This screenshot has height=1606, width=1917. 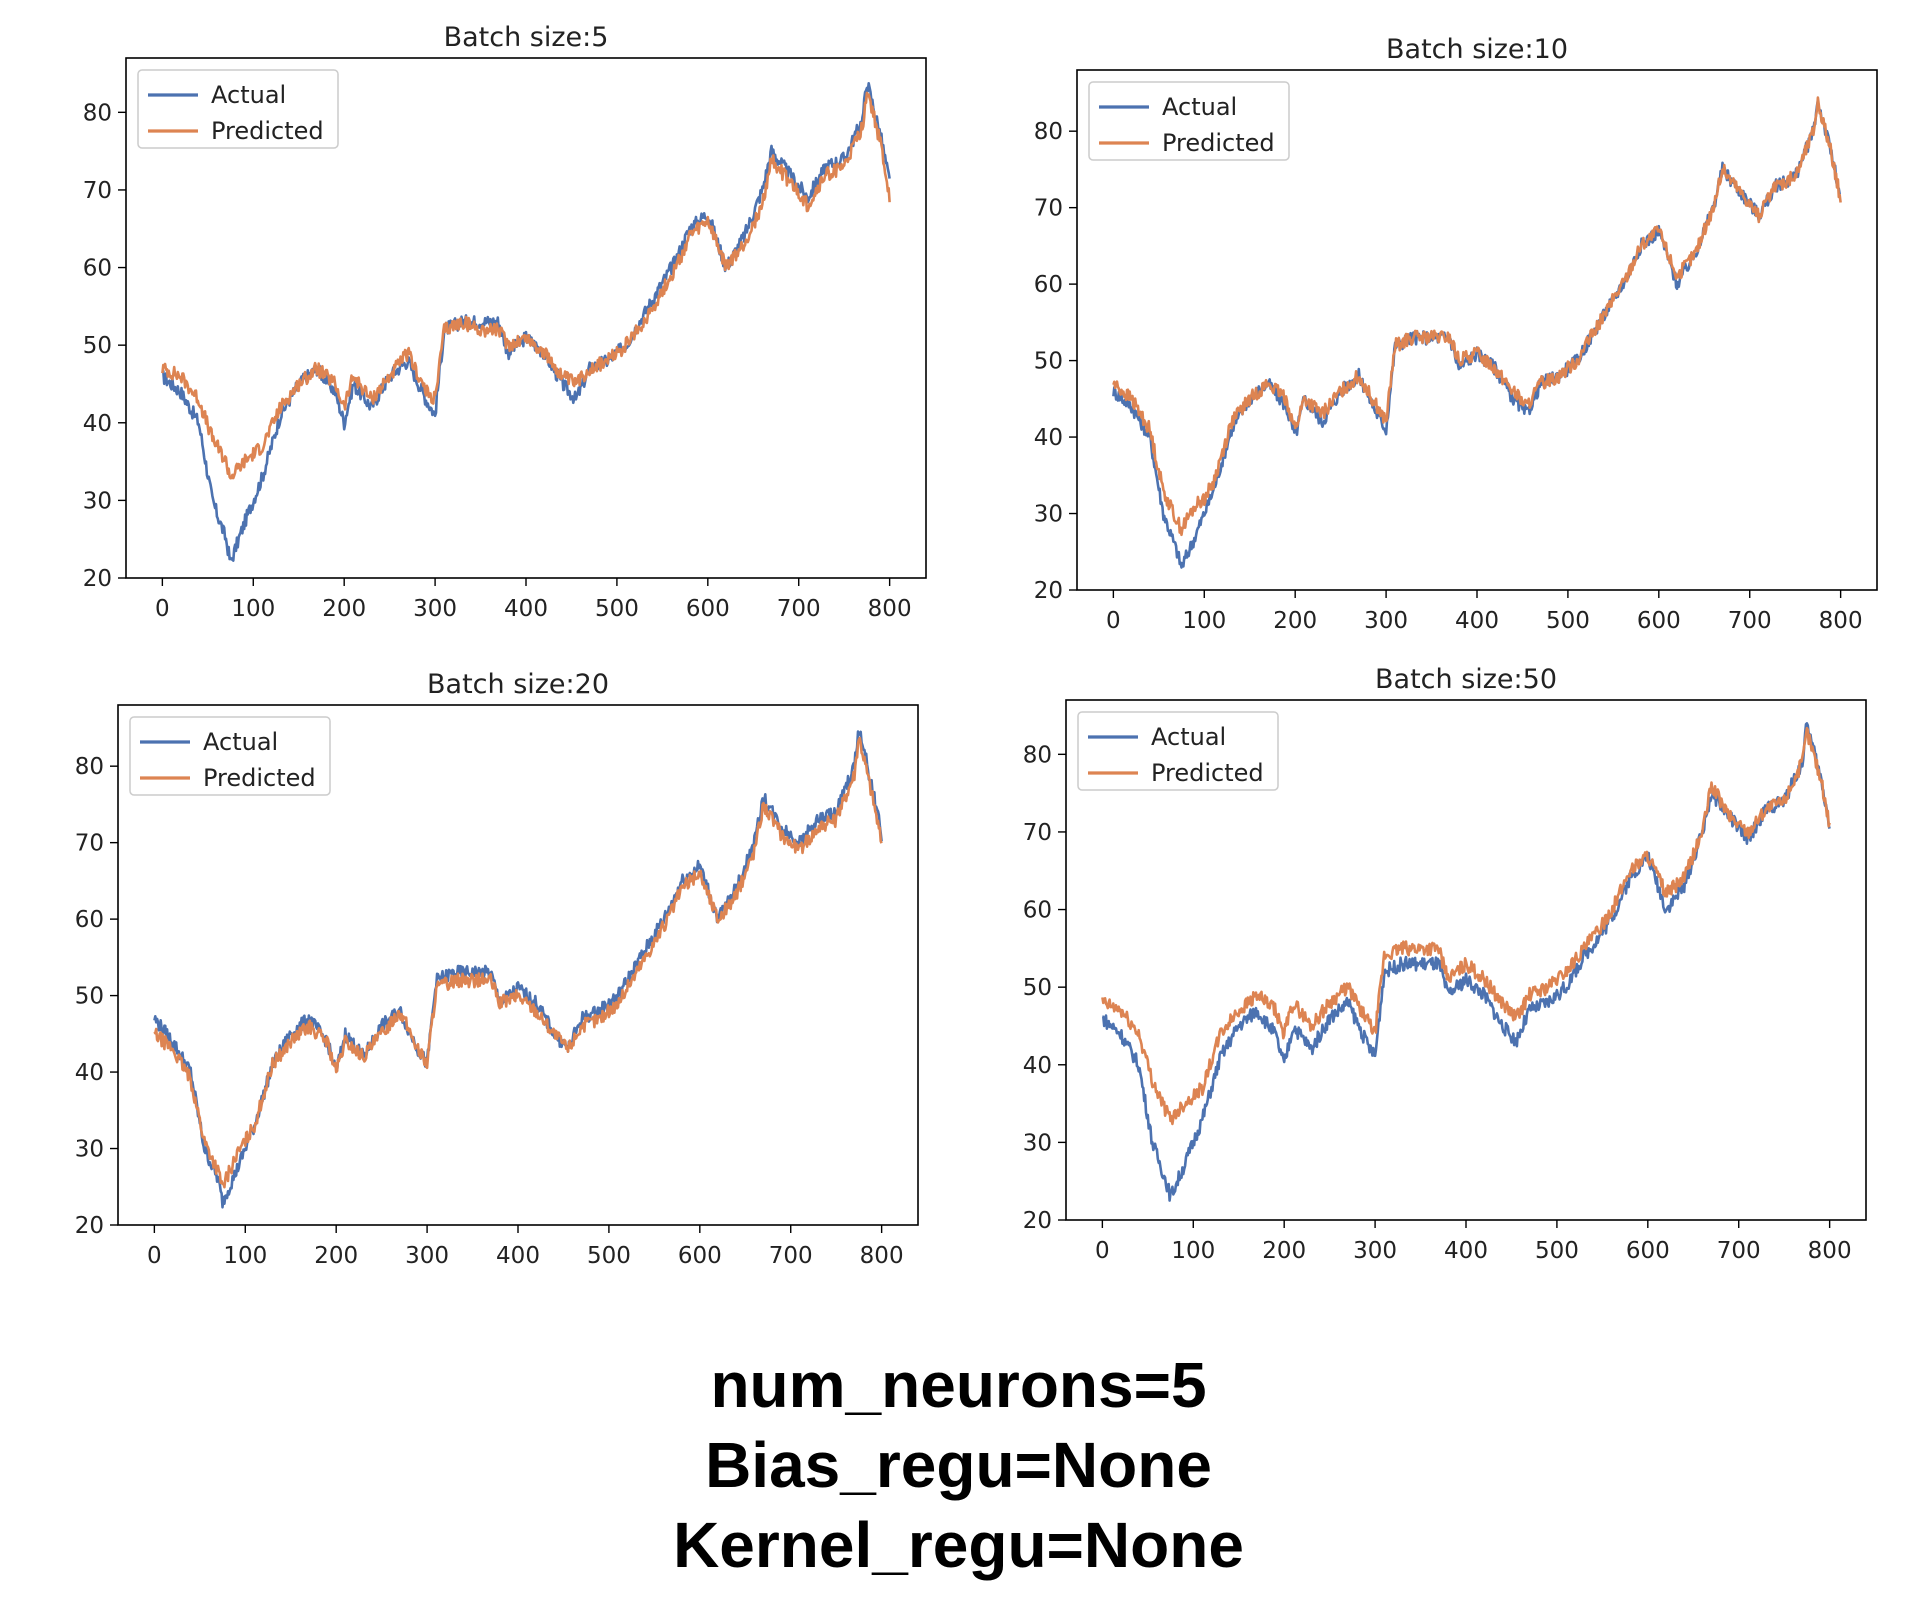 I want to click on caption-line-neurons: num_neurons=5, so click(x=958, y=1385).